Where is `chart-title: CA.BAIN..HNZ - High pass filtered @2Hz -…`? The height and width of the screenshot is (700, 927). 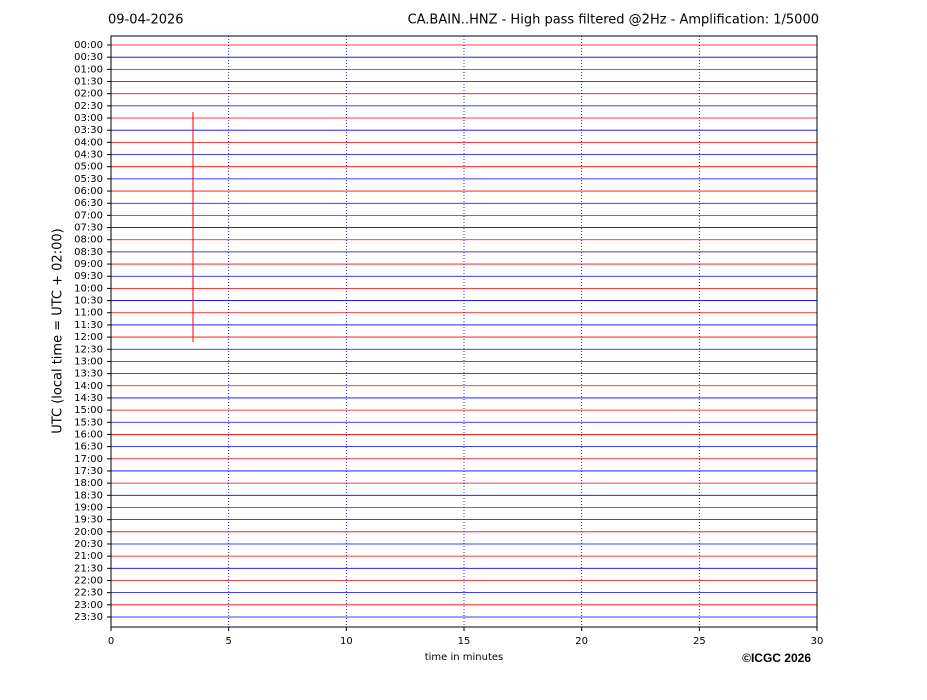 chart-title: CA.BAIN..HNZ - High pass filtered @2Hz -… is located at coordinates (613, 20).